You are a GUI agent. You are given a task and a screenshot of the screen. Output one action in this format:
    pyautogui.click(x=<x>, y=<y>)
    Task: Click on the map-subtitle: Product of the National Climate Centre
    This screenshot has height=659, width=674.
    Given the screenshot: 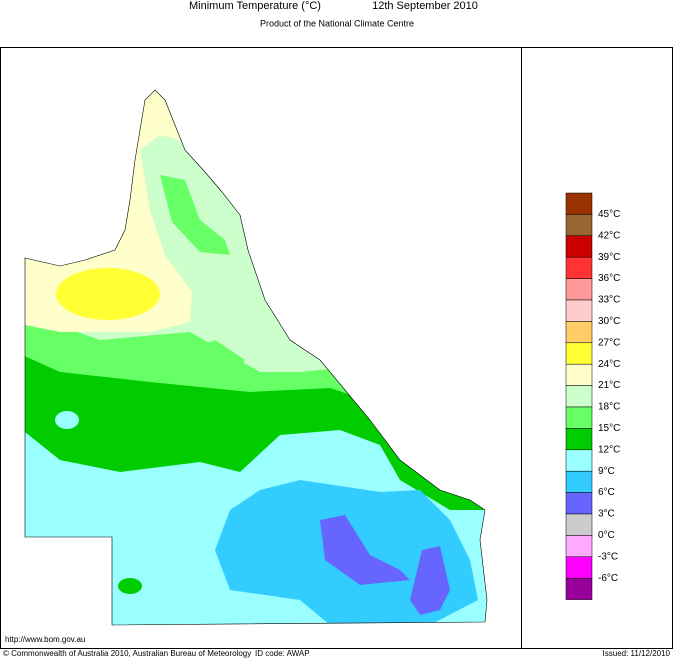 What is the action you would take?
    pyautogui.click(x=337, y=23)
    